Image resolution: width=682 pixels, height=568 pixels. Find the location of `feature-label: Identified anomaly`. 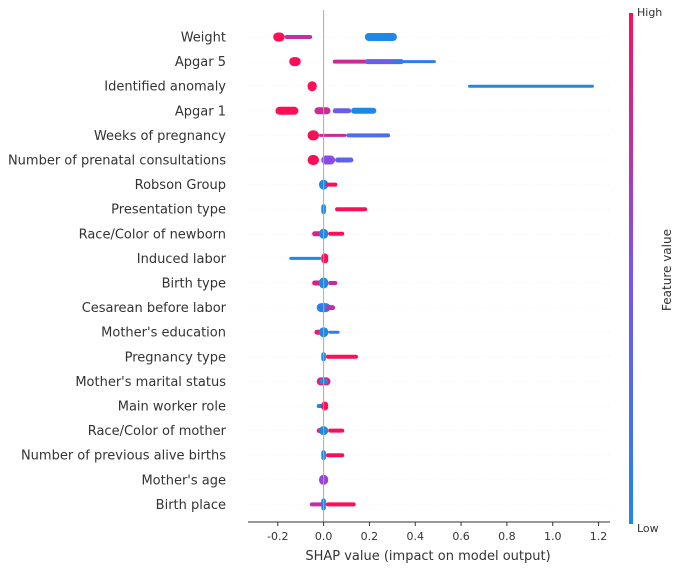

feature-label: Identified anomaly is located at coordinates (165, 87).